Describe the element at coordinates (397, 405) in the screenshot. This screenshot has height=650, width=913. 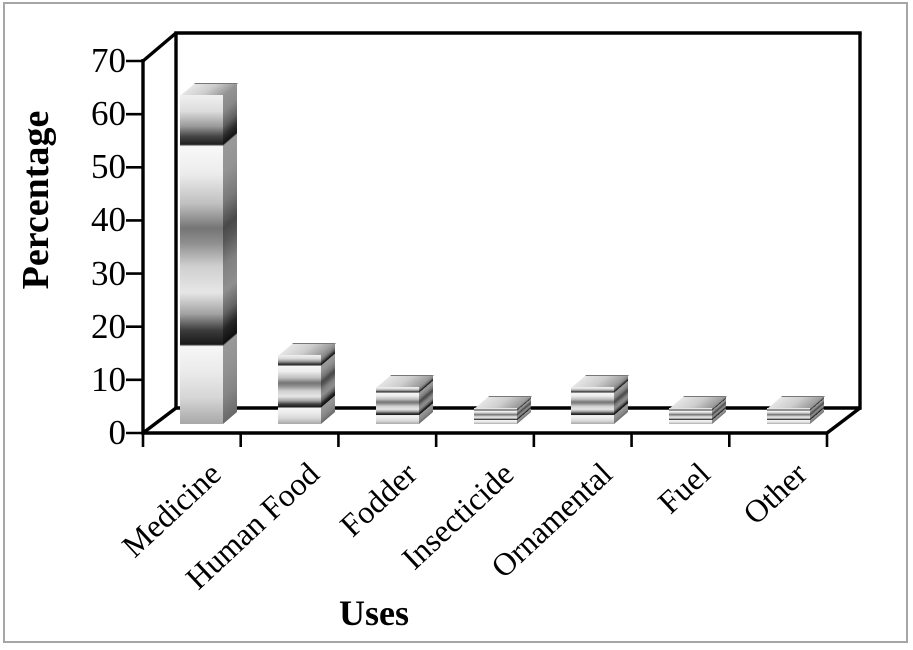
I see `bar-fodder-front-face` at that location.